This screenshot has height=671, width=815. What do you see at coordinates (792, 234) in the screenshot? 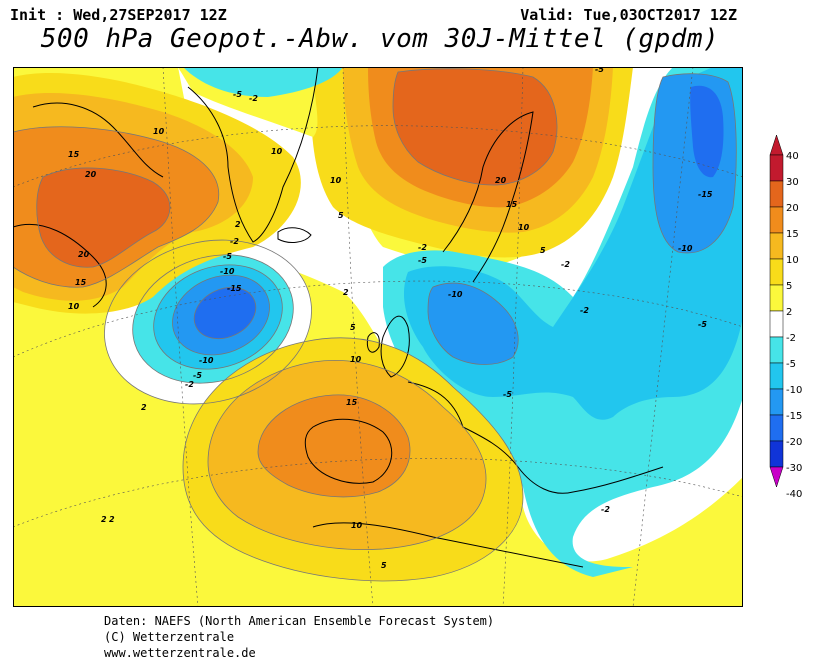
I see `scale-label: 15` at bounding box center [792, 234].